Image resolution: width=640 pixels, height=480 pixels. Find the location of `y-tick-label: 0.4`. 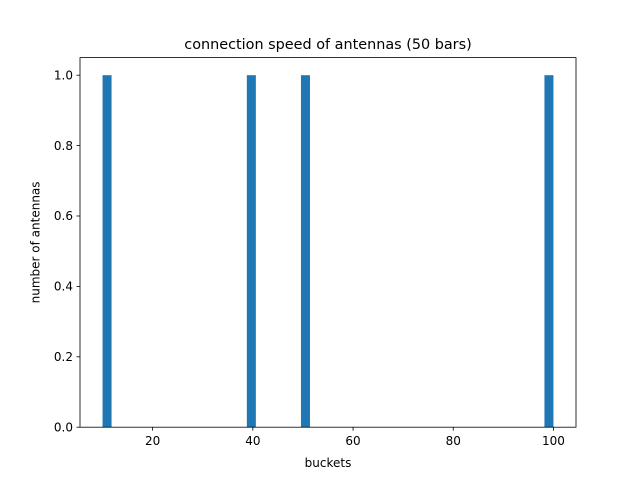

y-tick-label: 0.4 is located at coordinates (63, 287).